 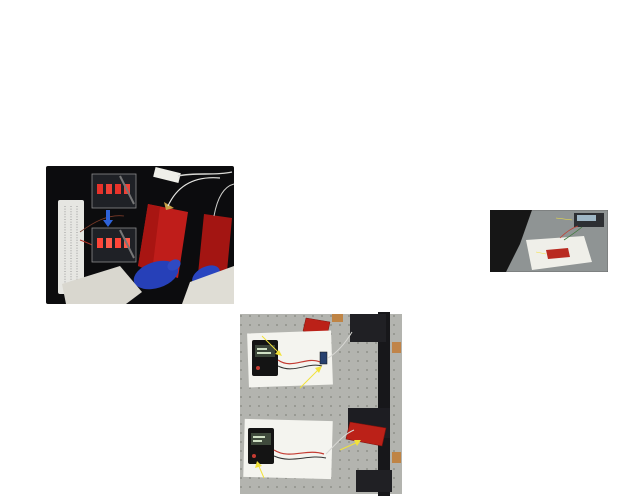 I want to click on panel-h, so click(x=317, y=404).